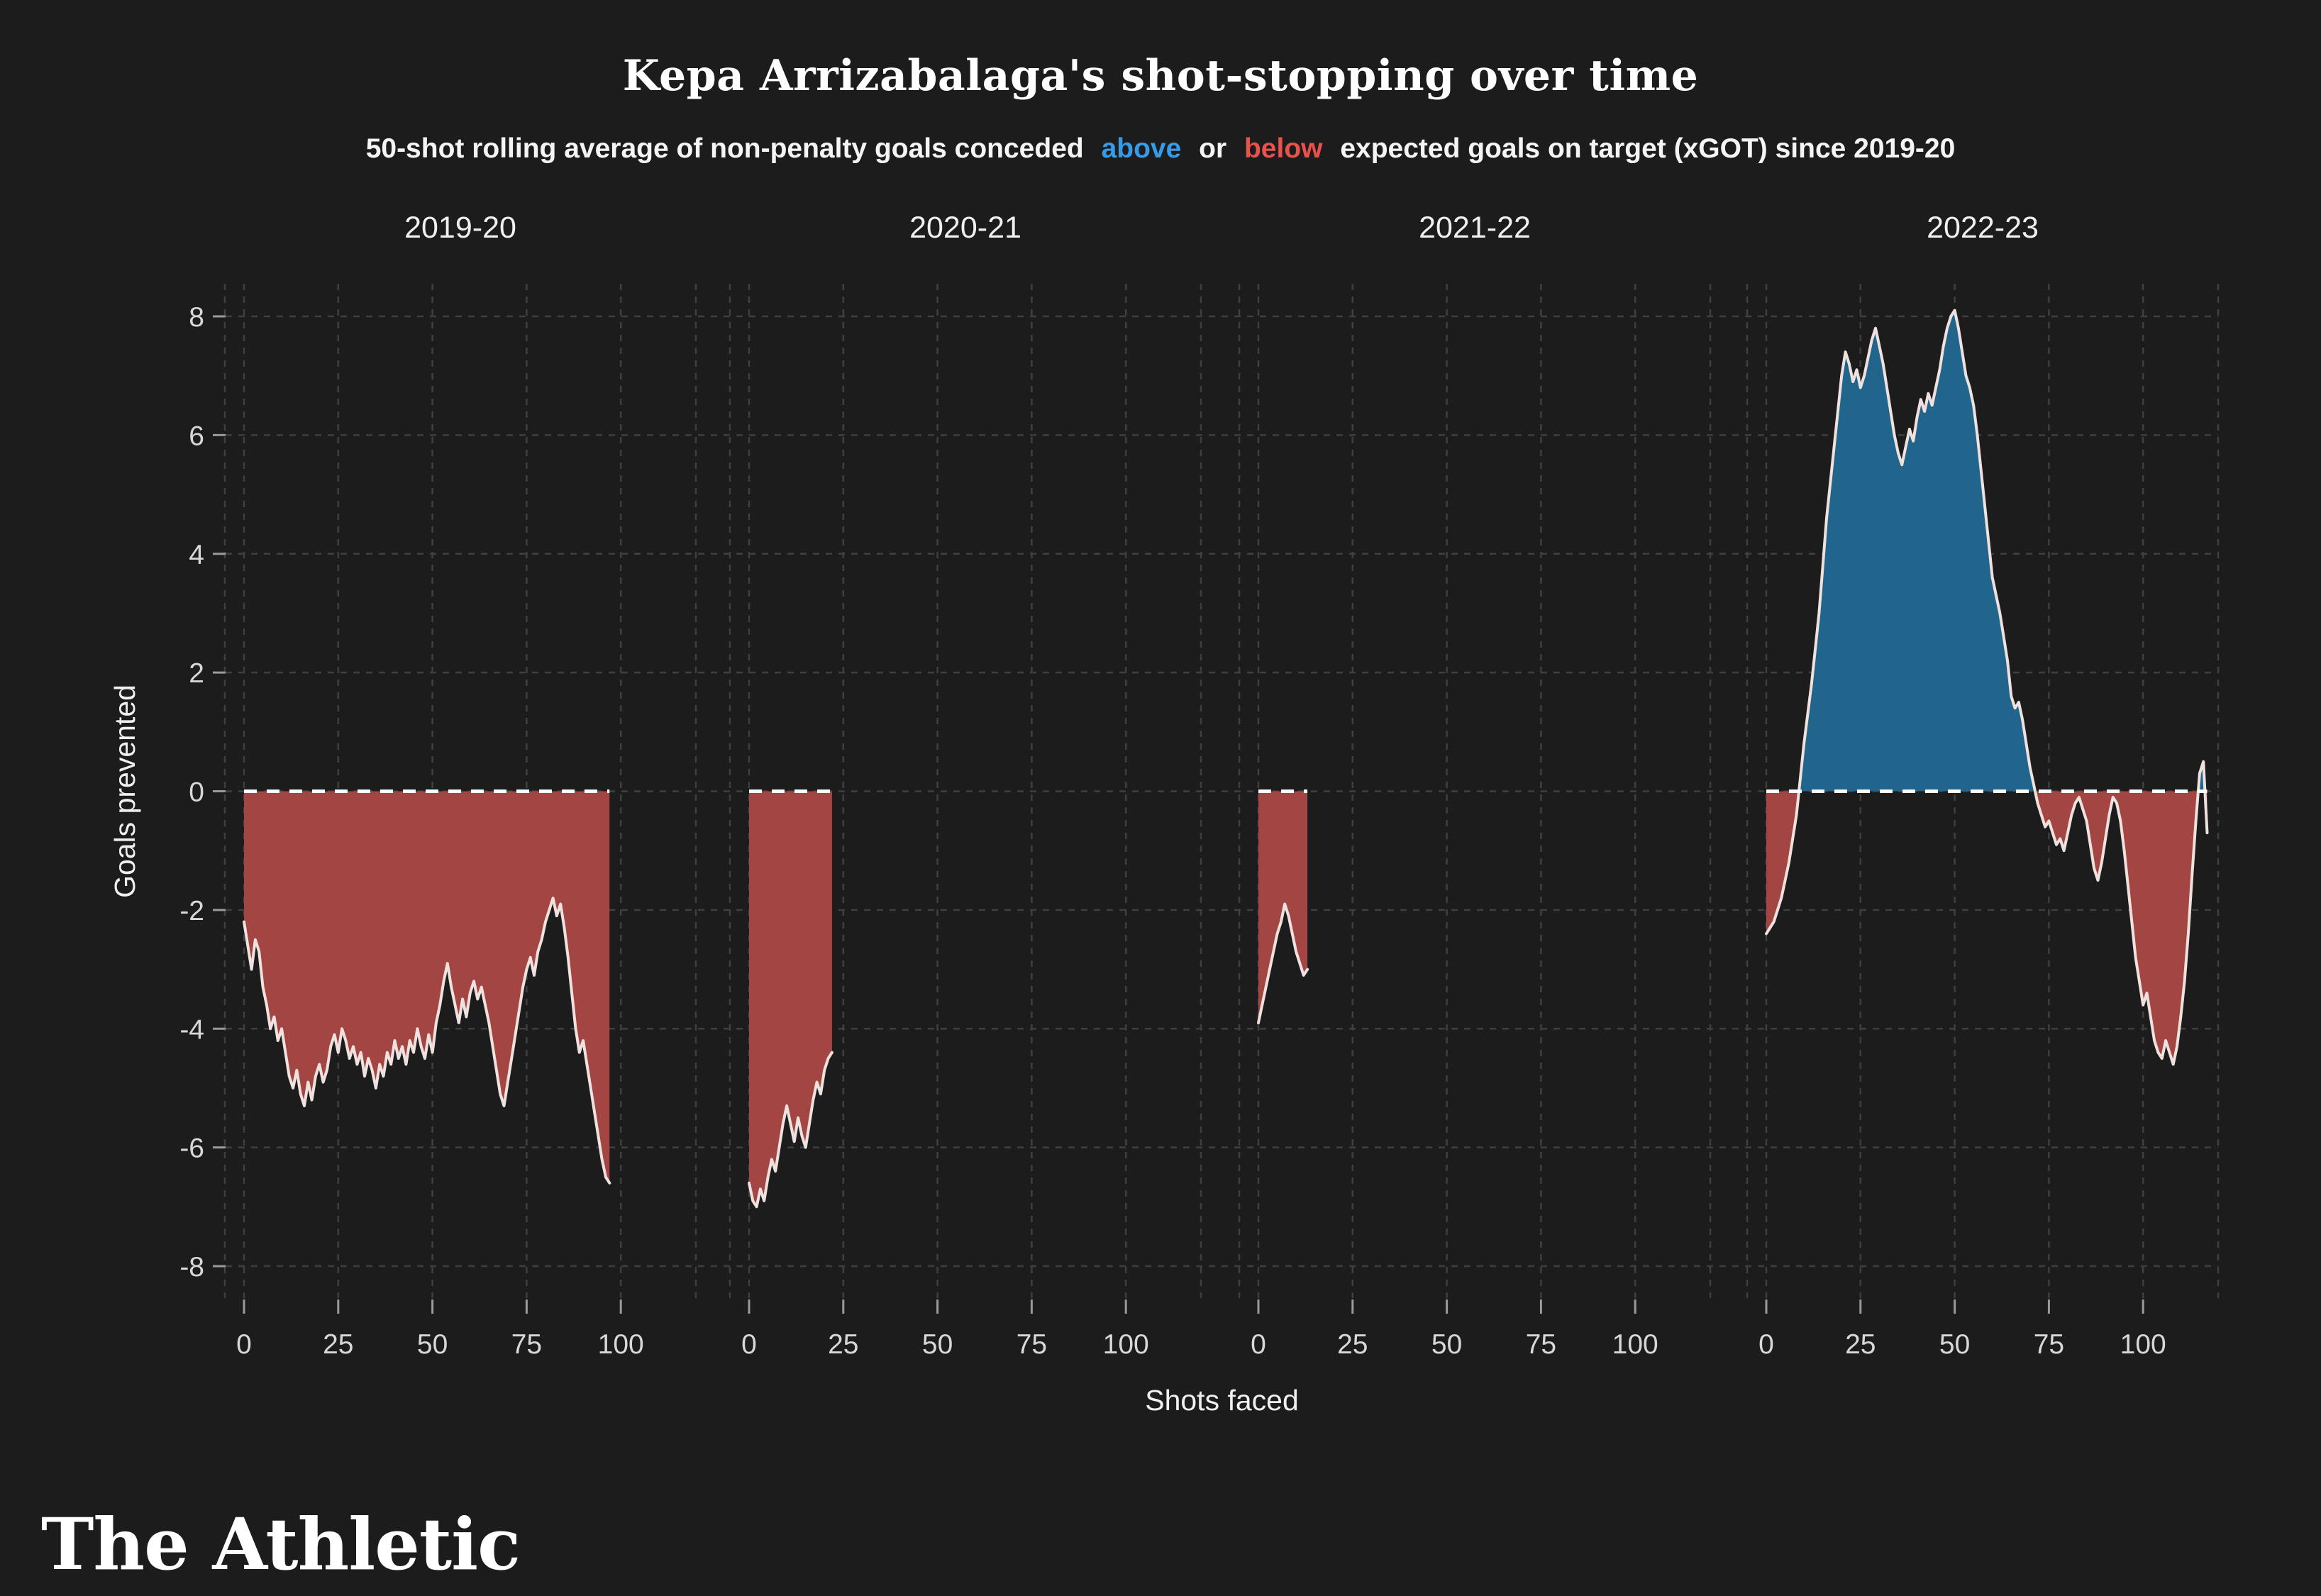  Describe the element at coordinates (965, 228) in the screenshot. I see `facet-label: 2020-21` at that location.